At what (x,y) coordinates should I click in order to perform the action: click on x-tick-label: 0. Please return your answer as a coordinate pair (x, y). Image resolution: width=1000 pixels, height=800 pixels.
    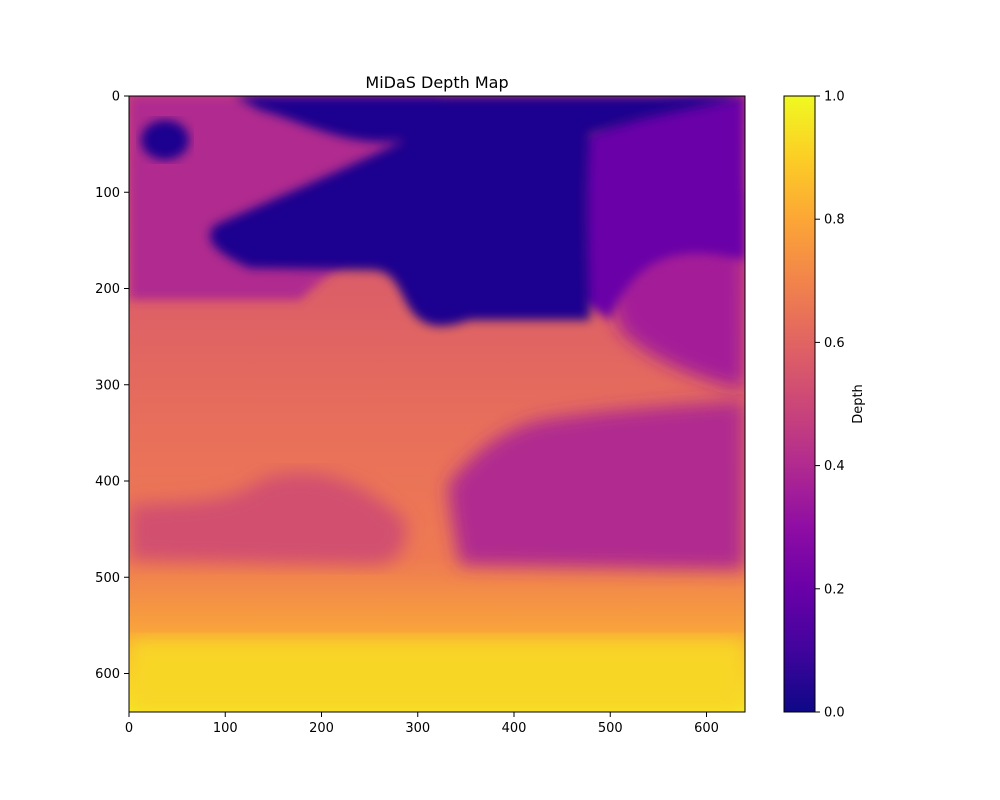
    Looking at the image, I should click on (129, 728).